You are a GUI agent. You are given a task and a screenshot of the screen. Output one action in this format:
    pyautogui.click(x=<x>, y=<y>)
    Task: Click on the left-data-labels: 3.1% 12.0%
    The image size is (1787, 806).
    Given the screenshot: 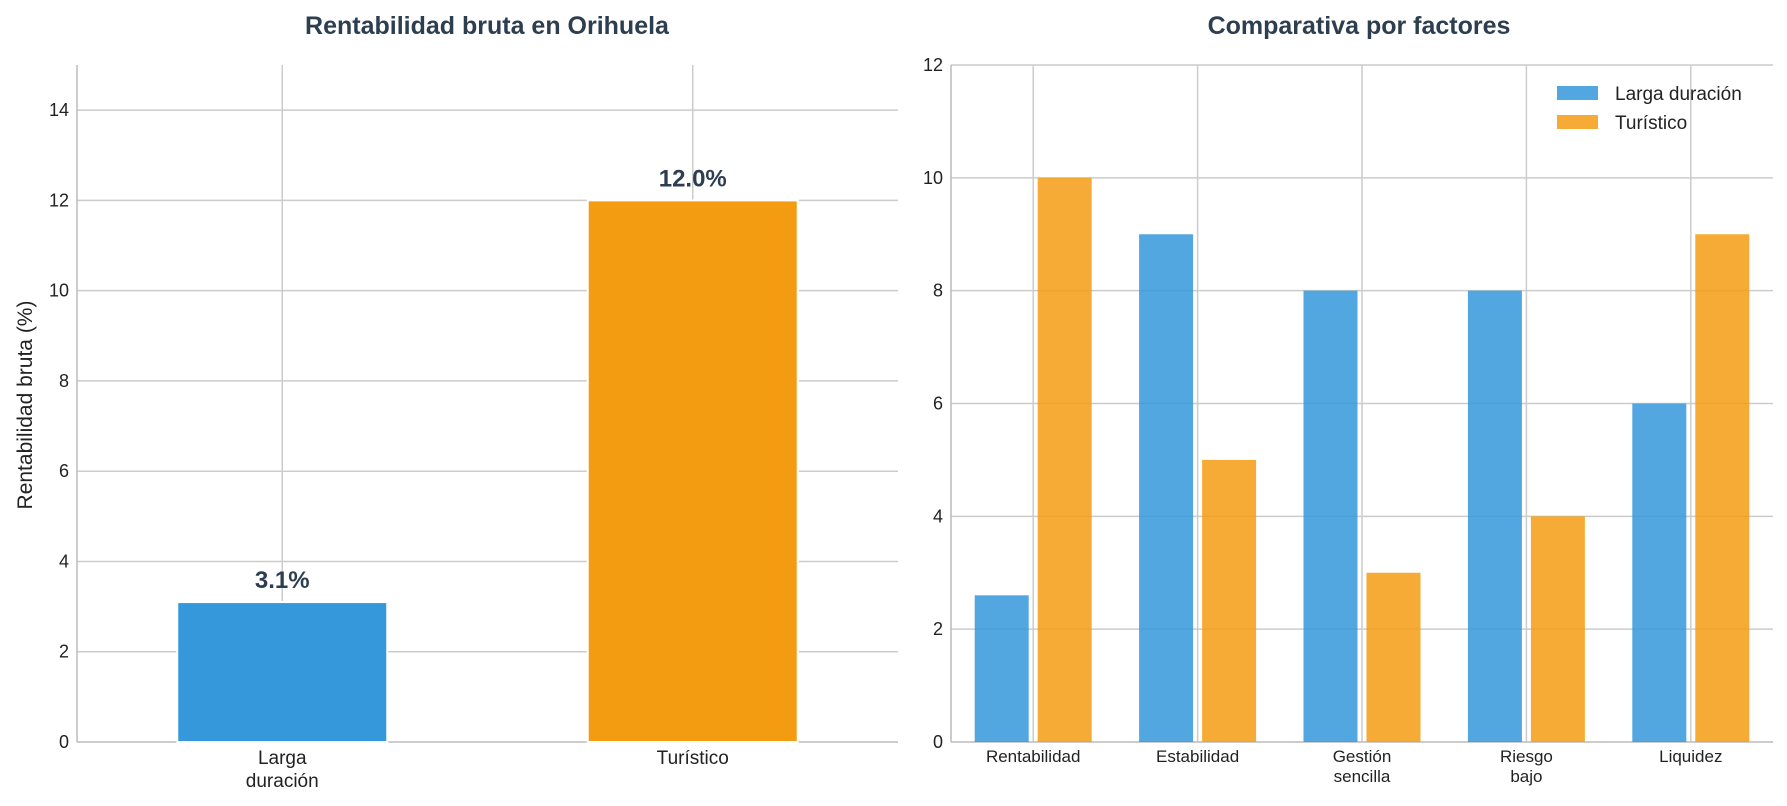 What is the action you would take?
    pyautogui.click(x=491, y=379)
    